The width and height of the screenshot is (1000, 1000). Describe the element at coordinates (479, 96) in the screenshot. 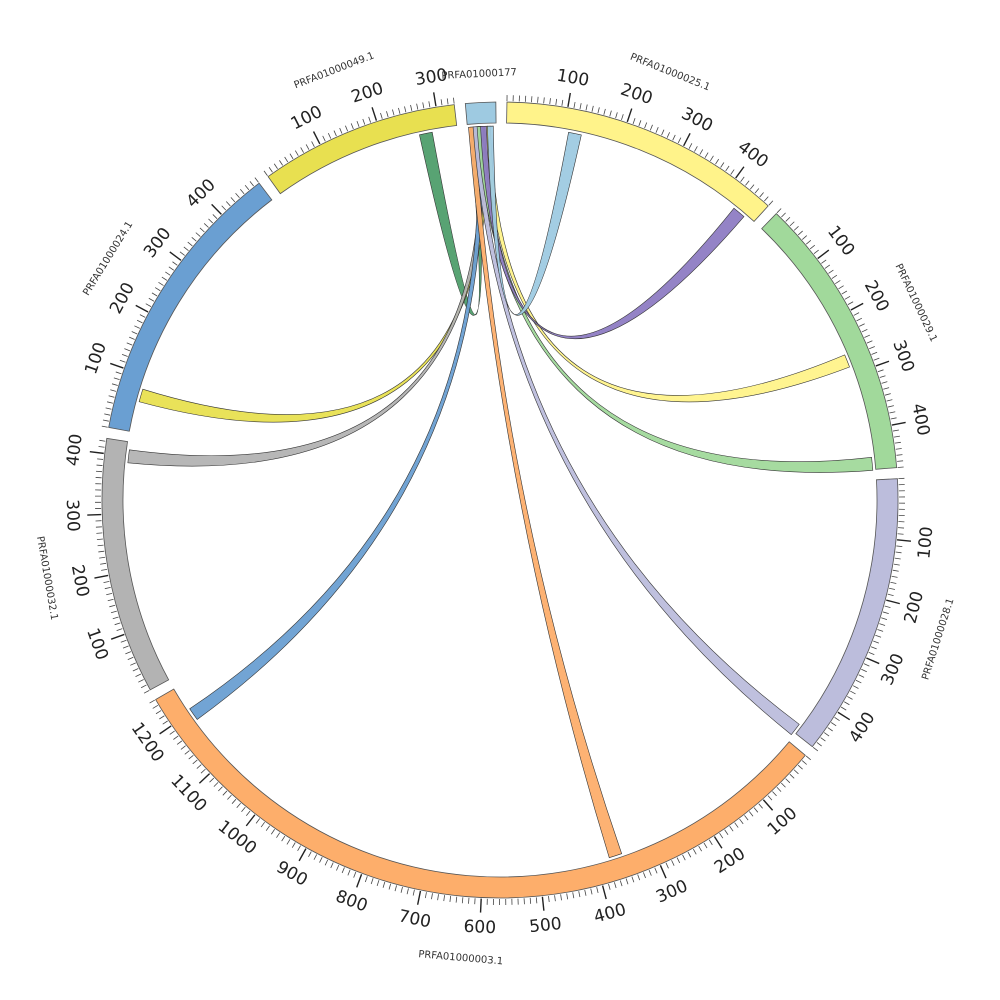

I see `segment-prfa01000177: PRFA01000177` at that location.